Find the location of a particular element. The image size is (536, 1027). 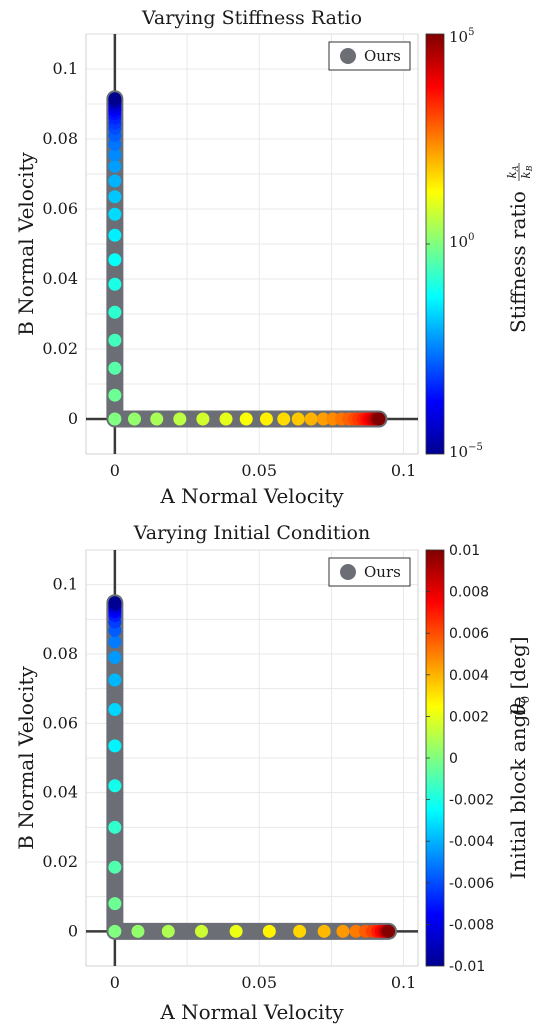

svg-text: 10⁻⁵ is located at coordinates (466, 451).